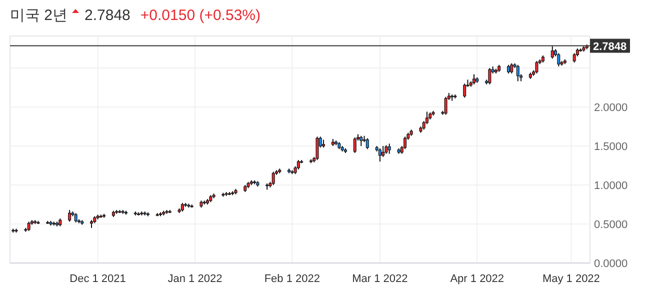 Image resolution: width=645 pixels, height=297 pixels. I want to click on chart-title: 미국 2년, so click(39, 15).